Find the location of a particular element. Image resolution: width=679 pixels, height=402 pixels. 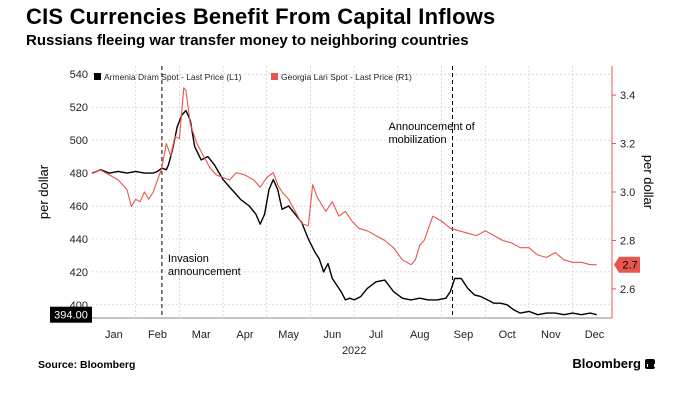

brand-name: Bloomberg is located at coordinates (606, 363).